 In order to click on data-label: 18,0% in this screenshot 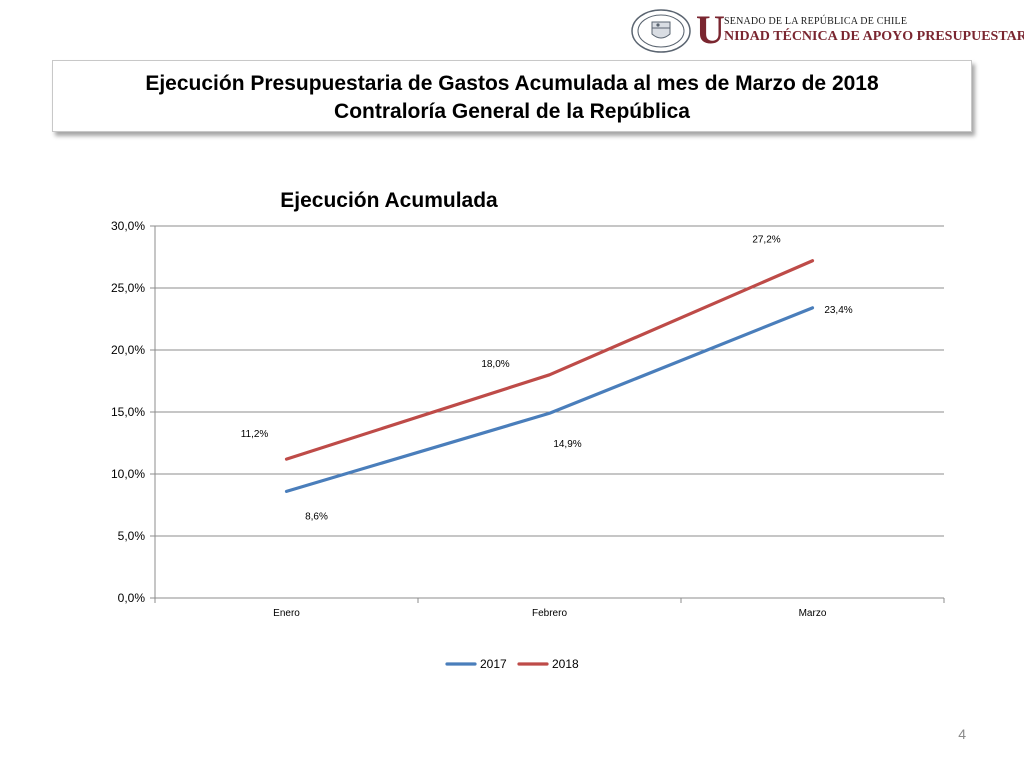, I will do `click(495, 364)`.